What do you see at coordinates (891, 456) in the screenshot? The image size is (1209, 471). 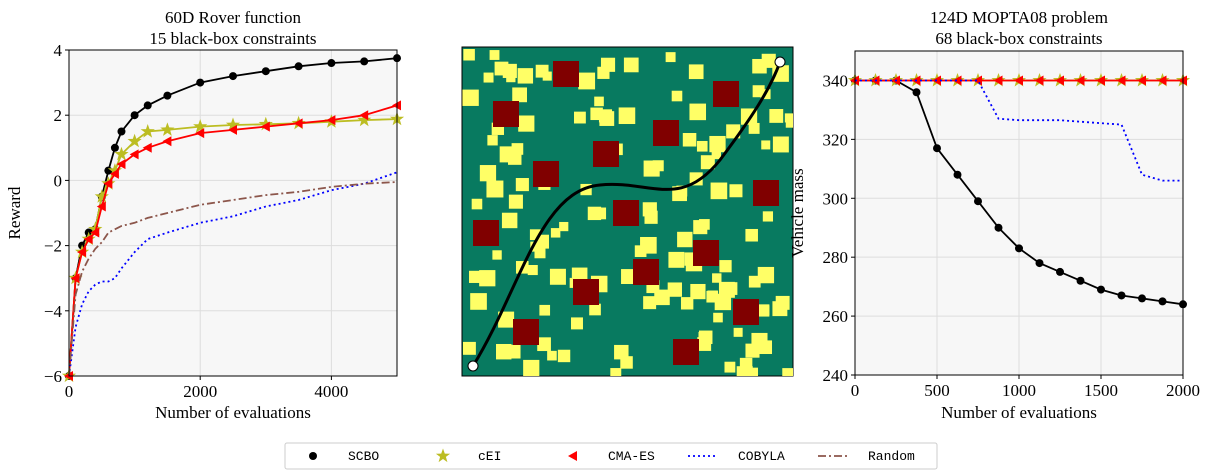 I see `legend-label: Random` at bounding box center [891, 456].